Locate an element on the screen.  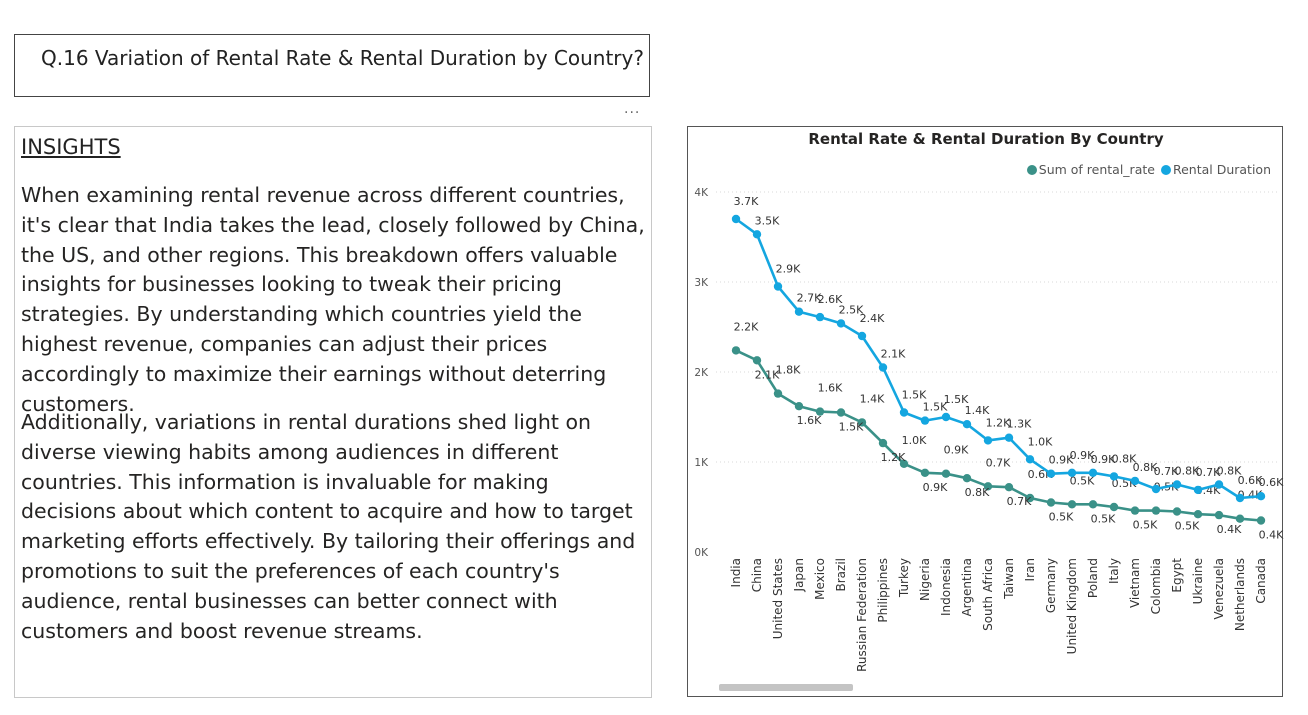
x-tick-label: Colombia is located at coordinates (1156, 586).